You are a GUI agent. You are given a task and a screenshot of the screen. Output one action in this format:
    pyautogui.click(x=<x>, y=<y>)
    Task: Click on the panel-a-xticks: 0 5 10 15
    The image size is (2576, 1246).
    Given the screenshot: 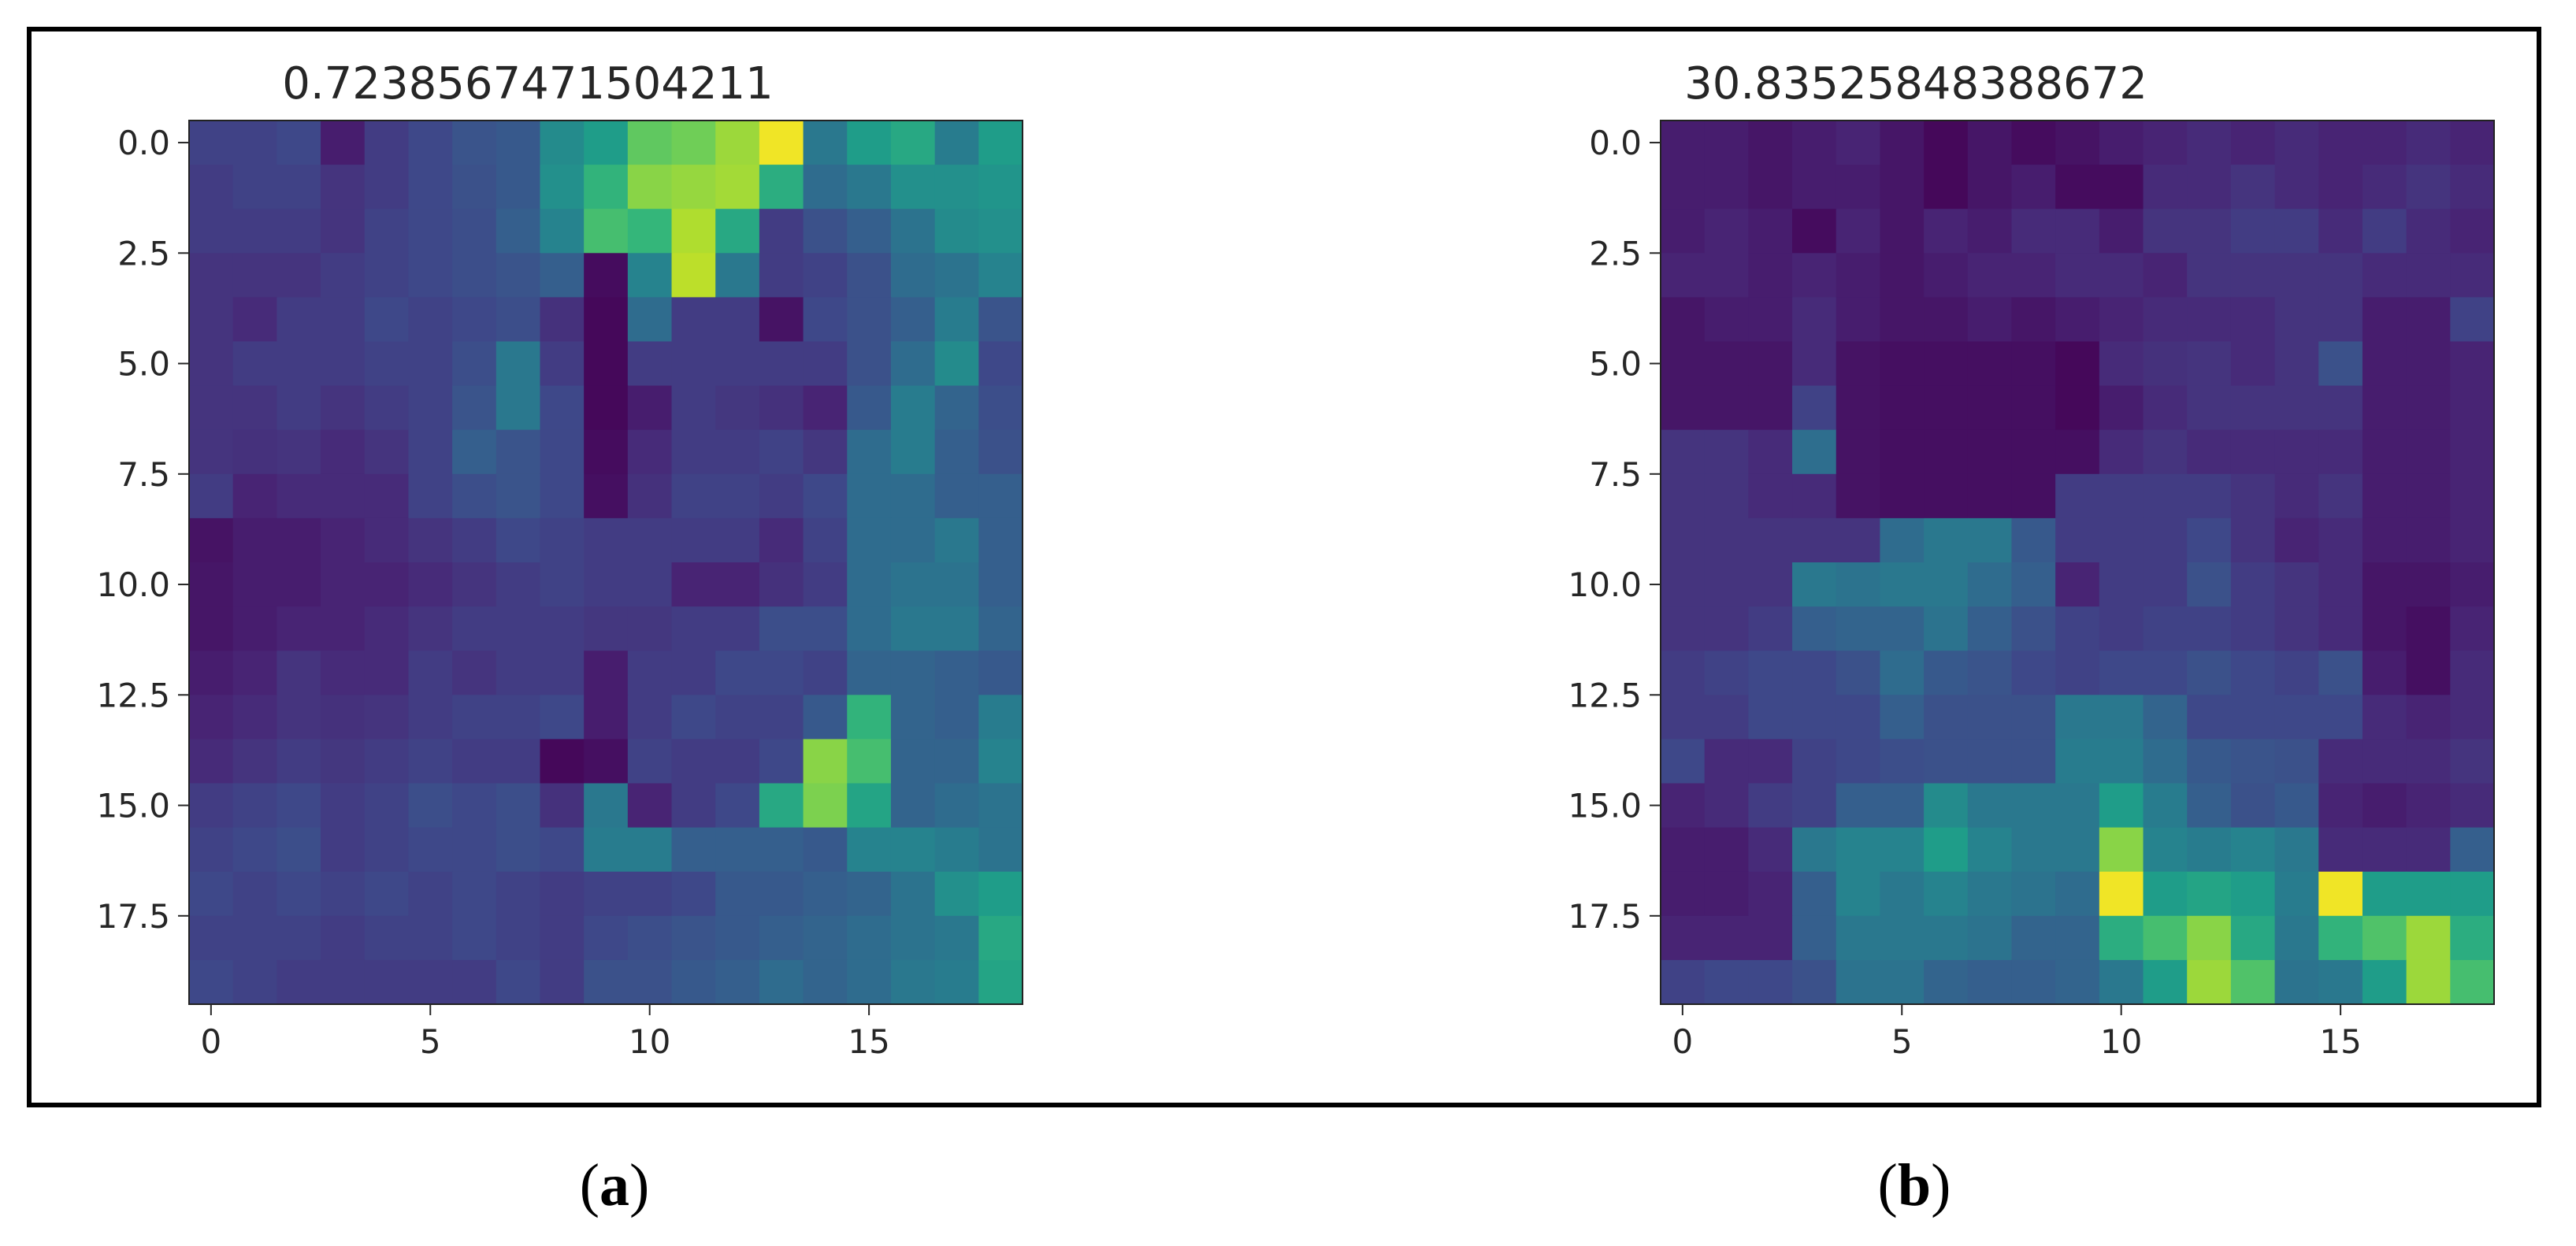 What is the action you would take?
    pyautogui.click(x=545, y=1032)
    